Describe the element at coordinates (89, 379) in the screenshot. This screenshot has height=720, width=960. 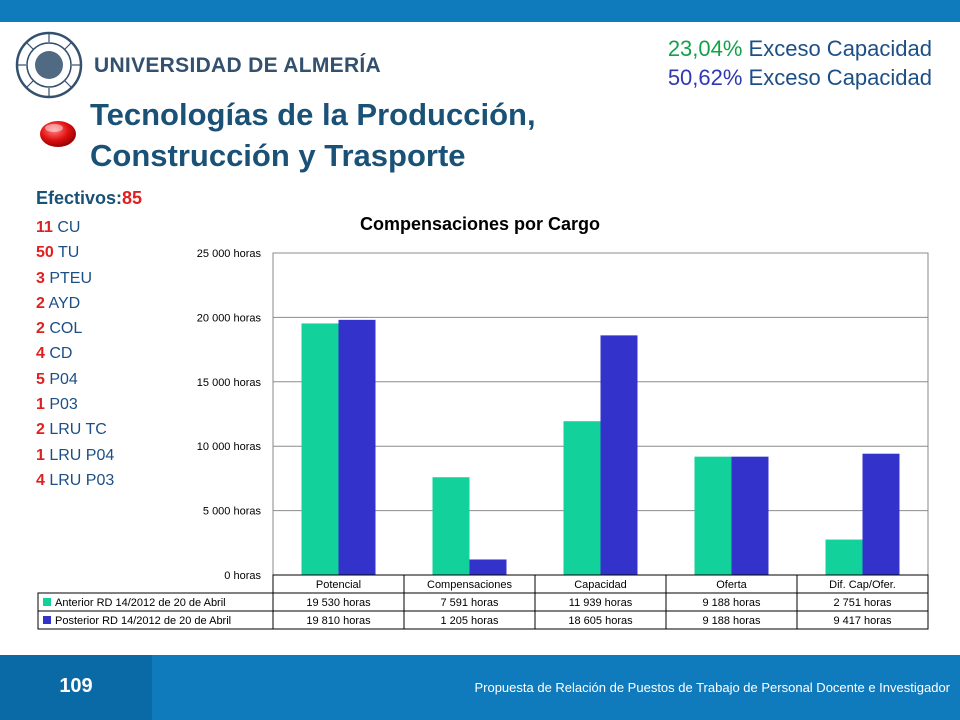
I see `staff-row: 5 P04` at that location.